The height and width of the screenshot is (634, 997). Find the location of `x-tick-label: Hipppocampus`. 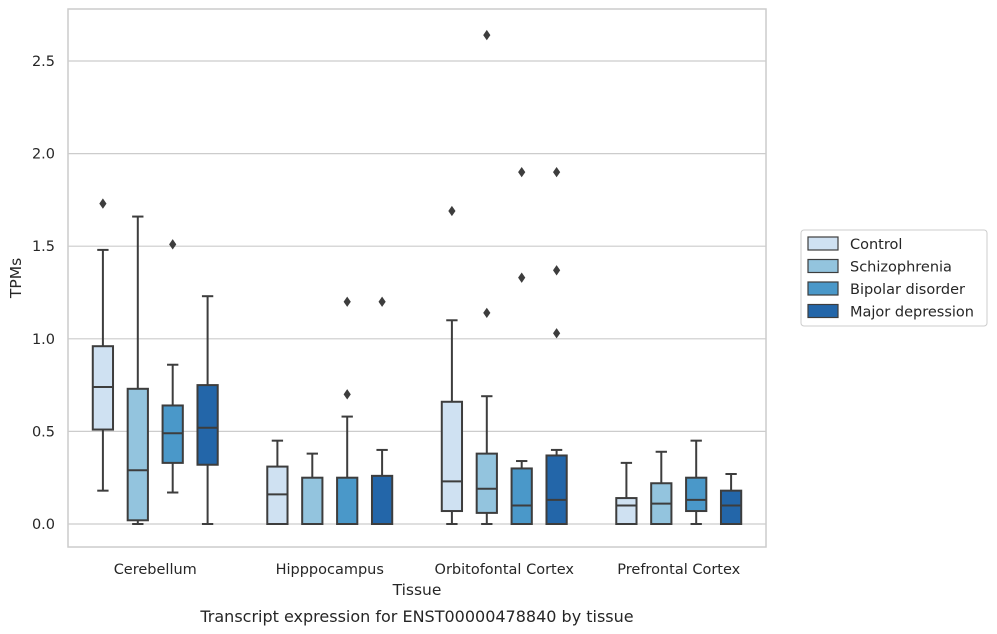

x-tick-label: Hipppocampus is located at coordinates (330, 570).